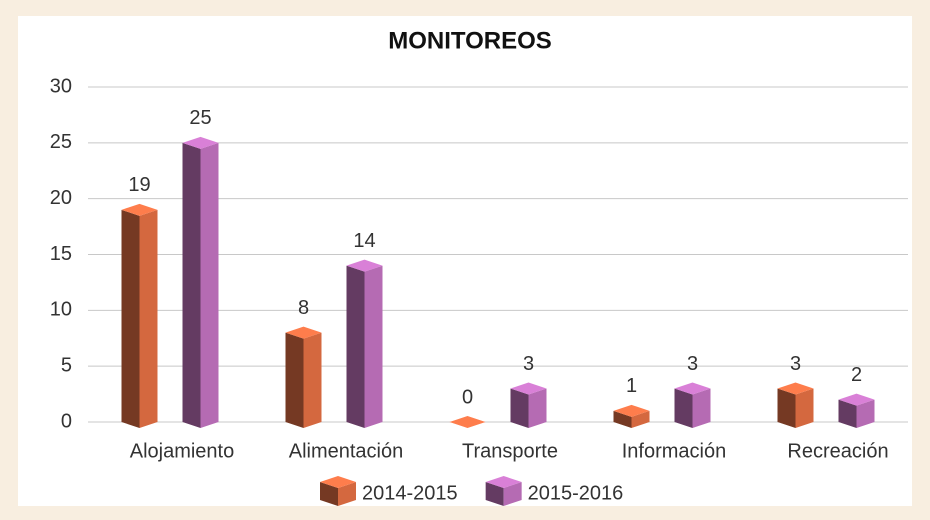 The width and height of the screenshot is (930, 520). Describe the element at coordinates (182, 451) in the screenshot. I see `x-tick-label: Alojamiento` at that location.